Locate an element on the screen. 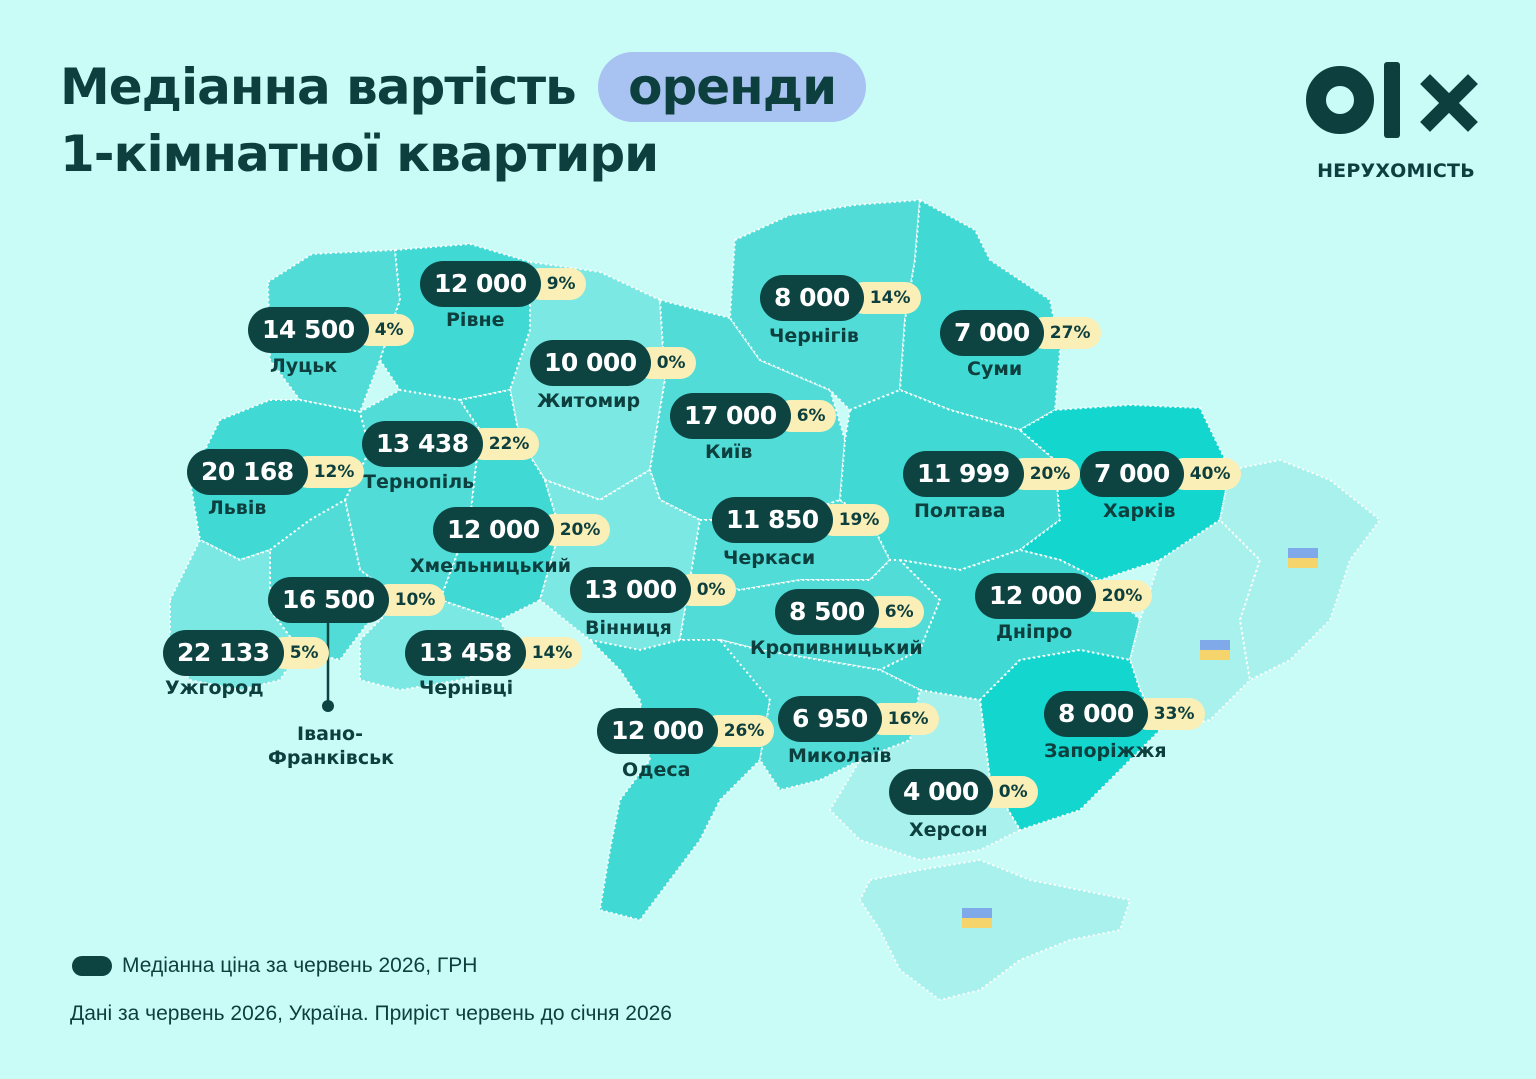 The height and width of the screenshot is (1079, 1536). region-luhansk is located at coordinates (1300, 570).